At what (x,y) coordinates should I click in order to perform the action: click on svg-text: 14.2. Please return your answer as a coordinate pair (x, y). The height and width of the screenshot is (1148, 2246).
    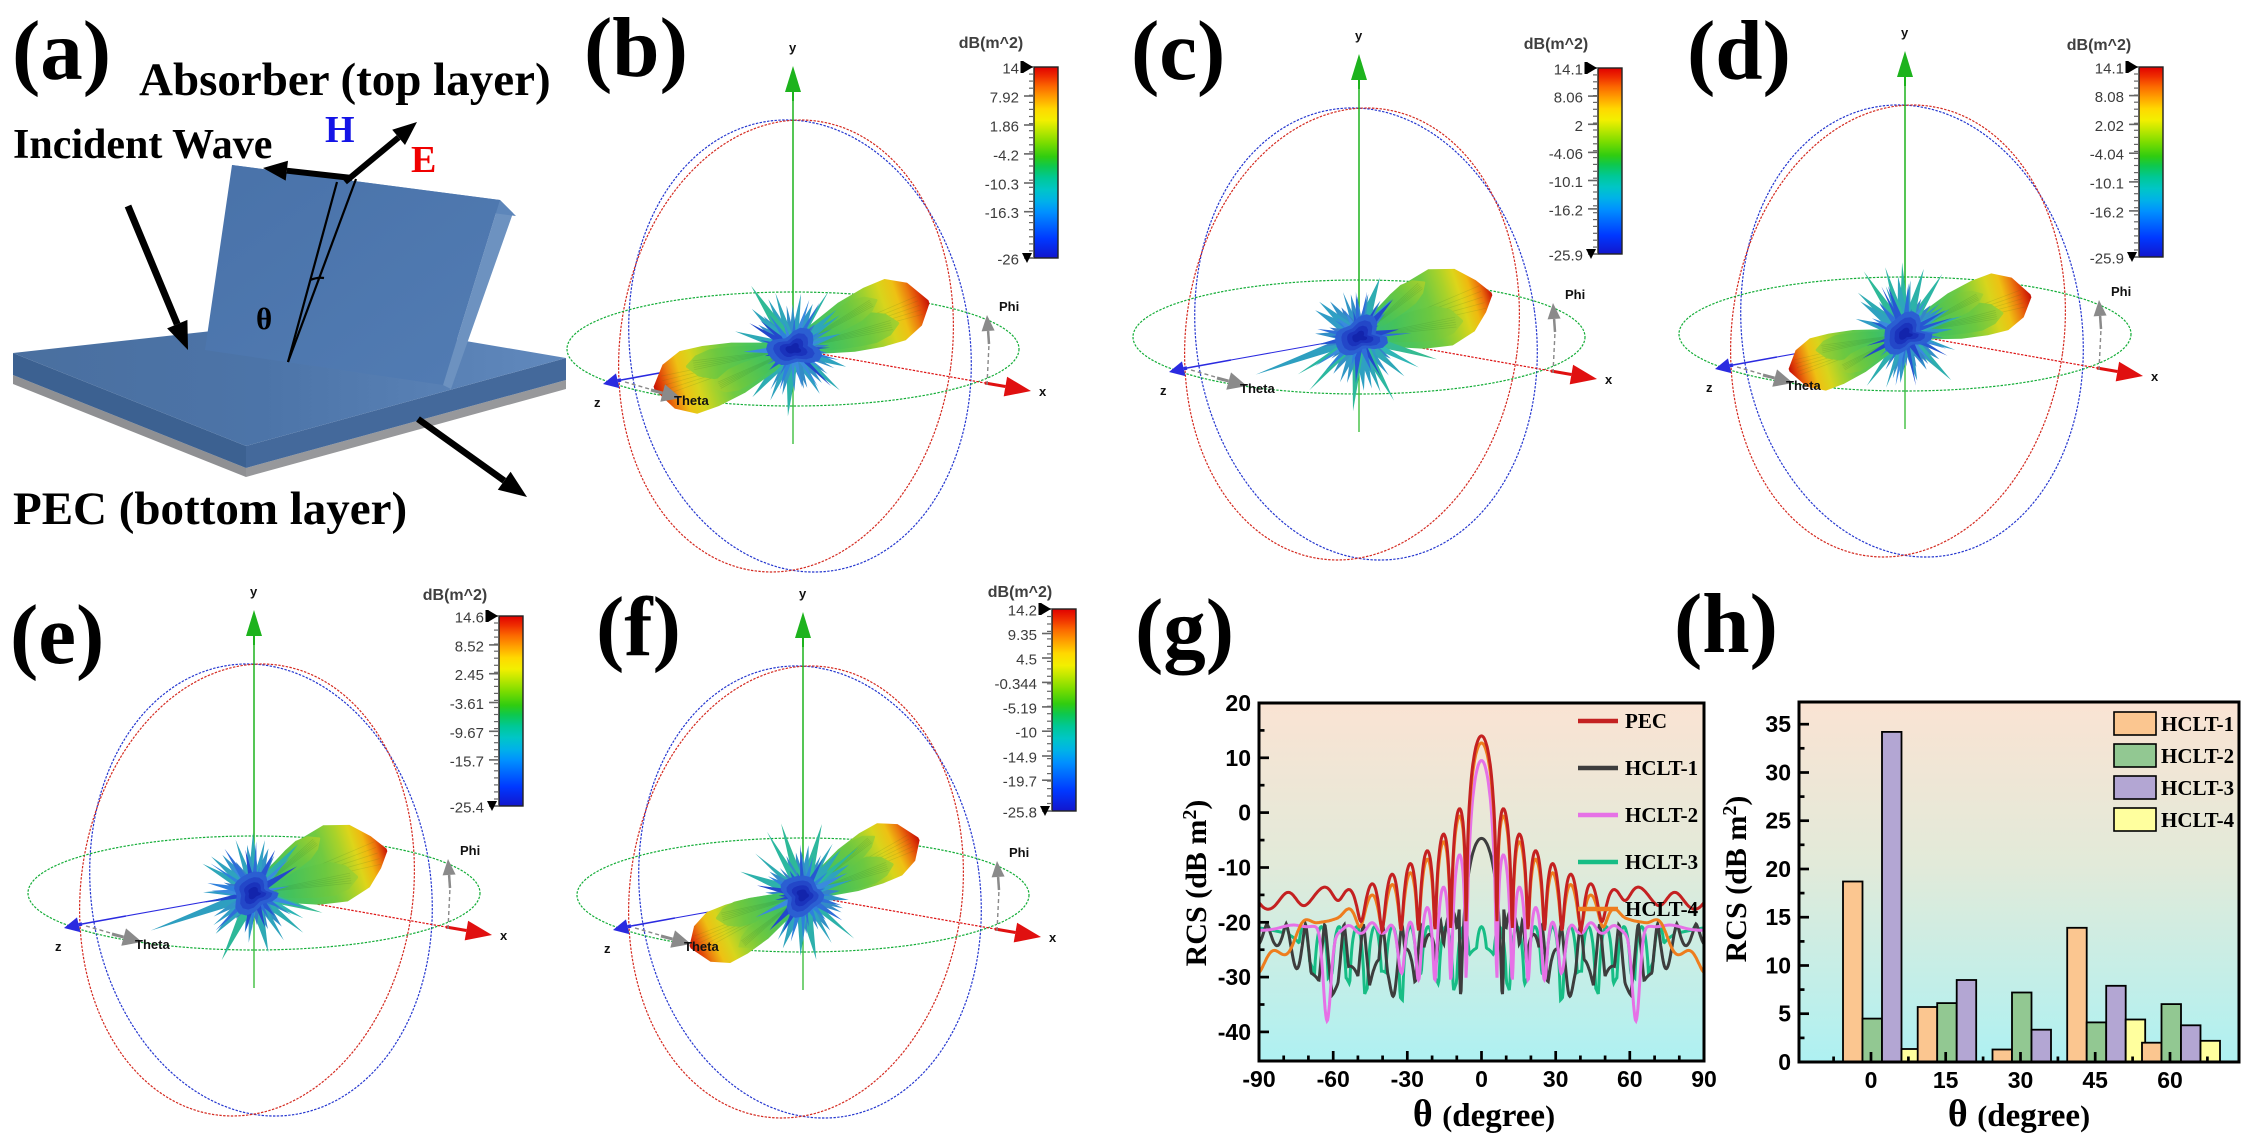
    Looking at the image, I should click on (1022, 611).